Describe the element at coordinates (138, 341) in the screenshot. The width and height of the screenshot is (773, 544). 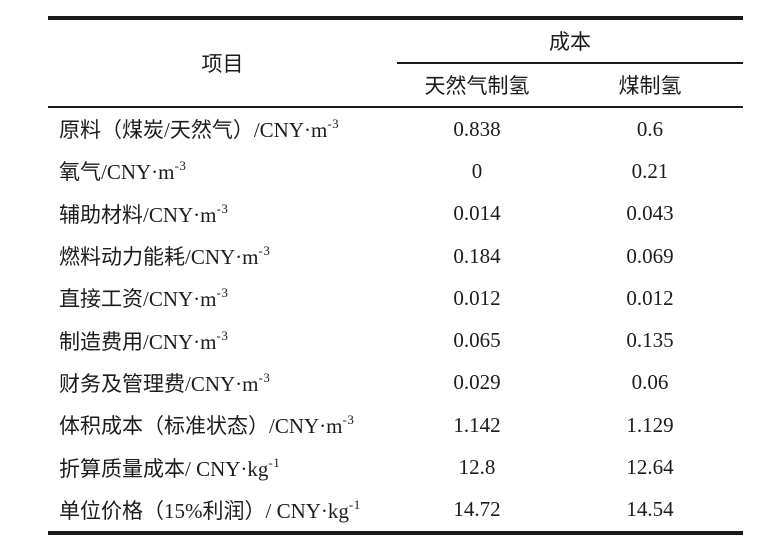
I see `row-label: 制造费用/CNY·m` at that location.